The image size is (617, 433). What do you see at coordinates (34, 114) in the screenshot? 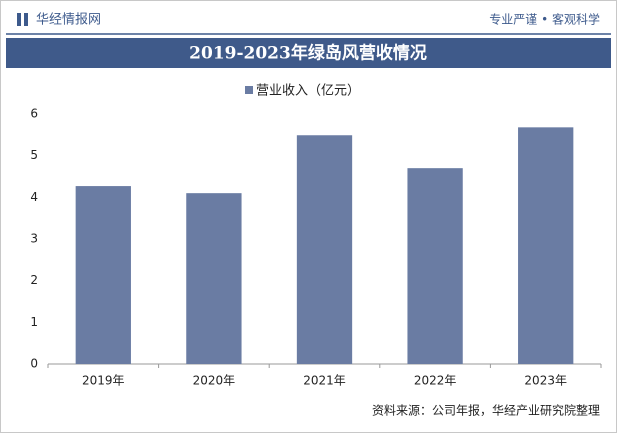
I see `y-tick-label: 6` at bounding box center [34, 114].